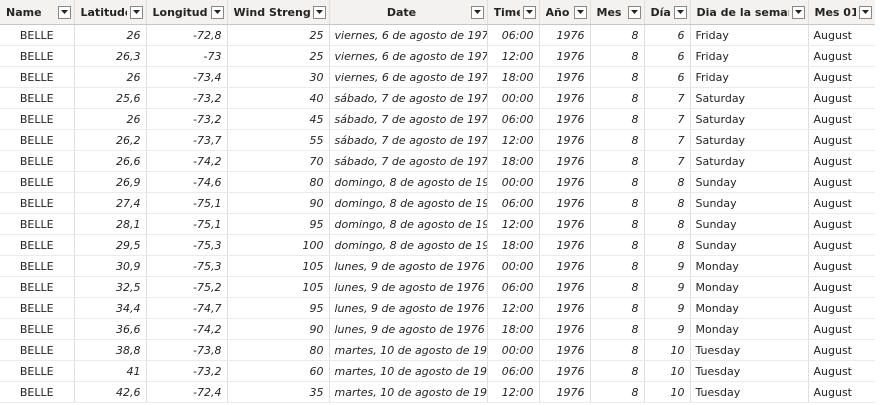 The width and height of the screenshot is (888, 405). What do you see at coordinates (278, 12) in the screenshot?
I see `column-header-wind-strength: Wind Strength` at bounding box center [278, 12].